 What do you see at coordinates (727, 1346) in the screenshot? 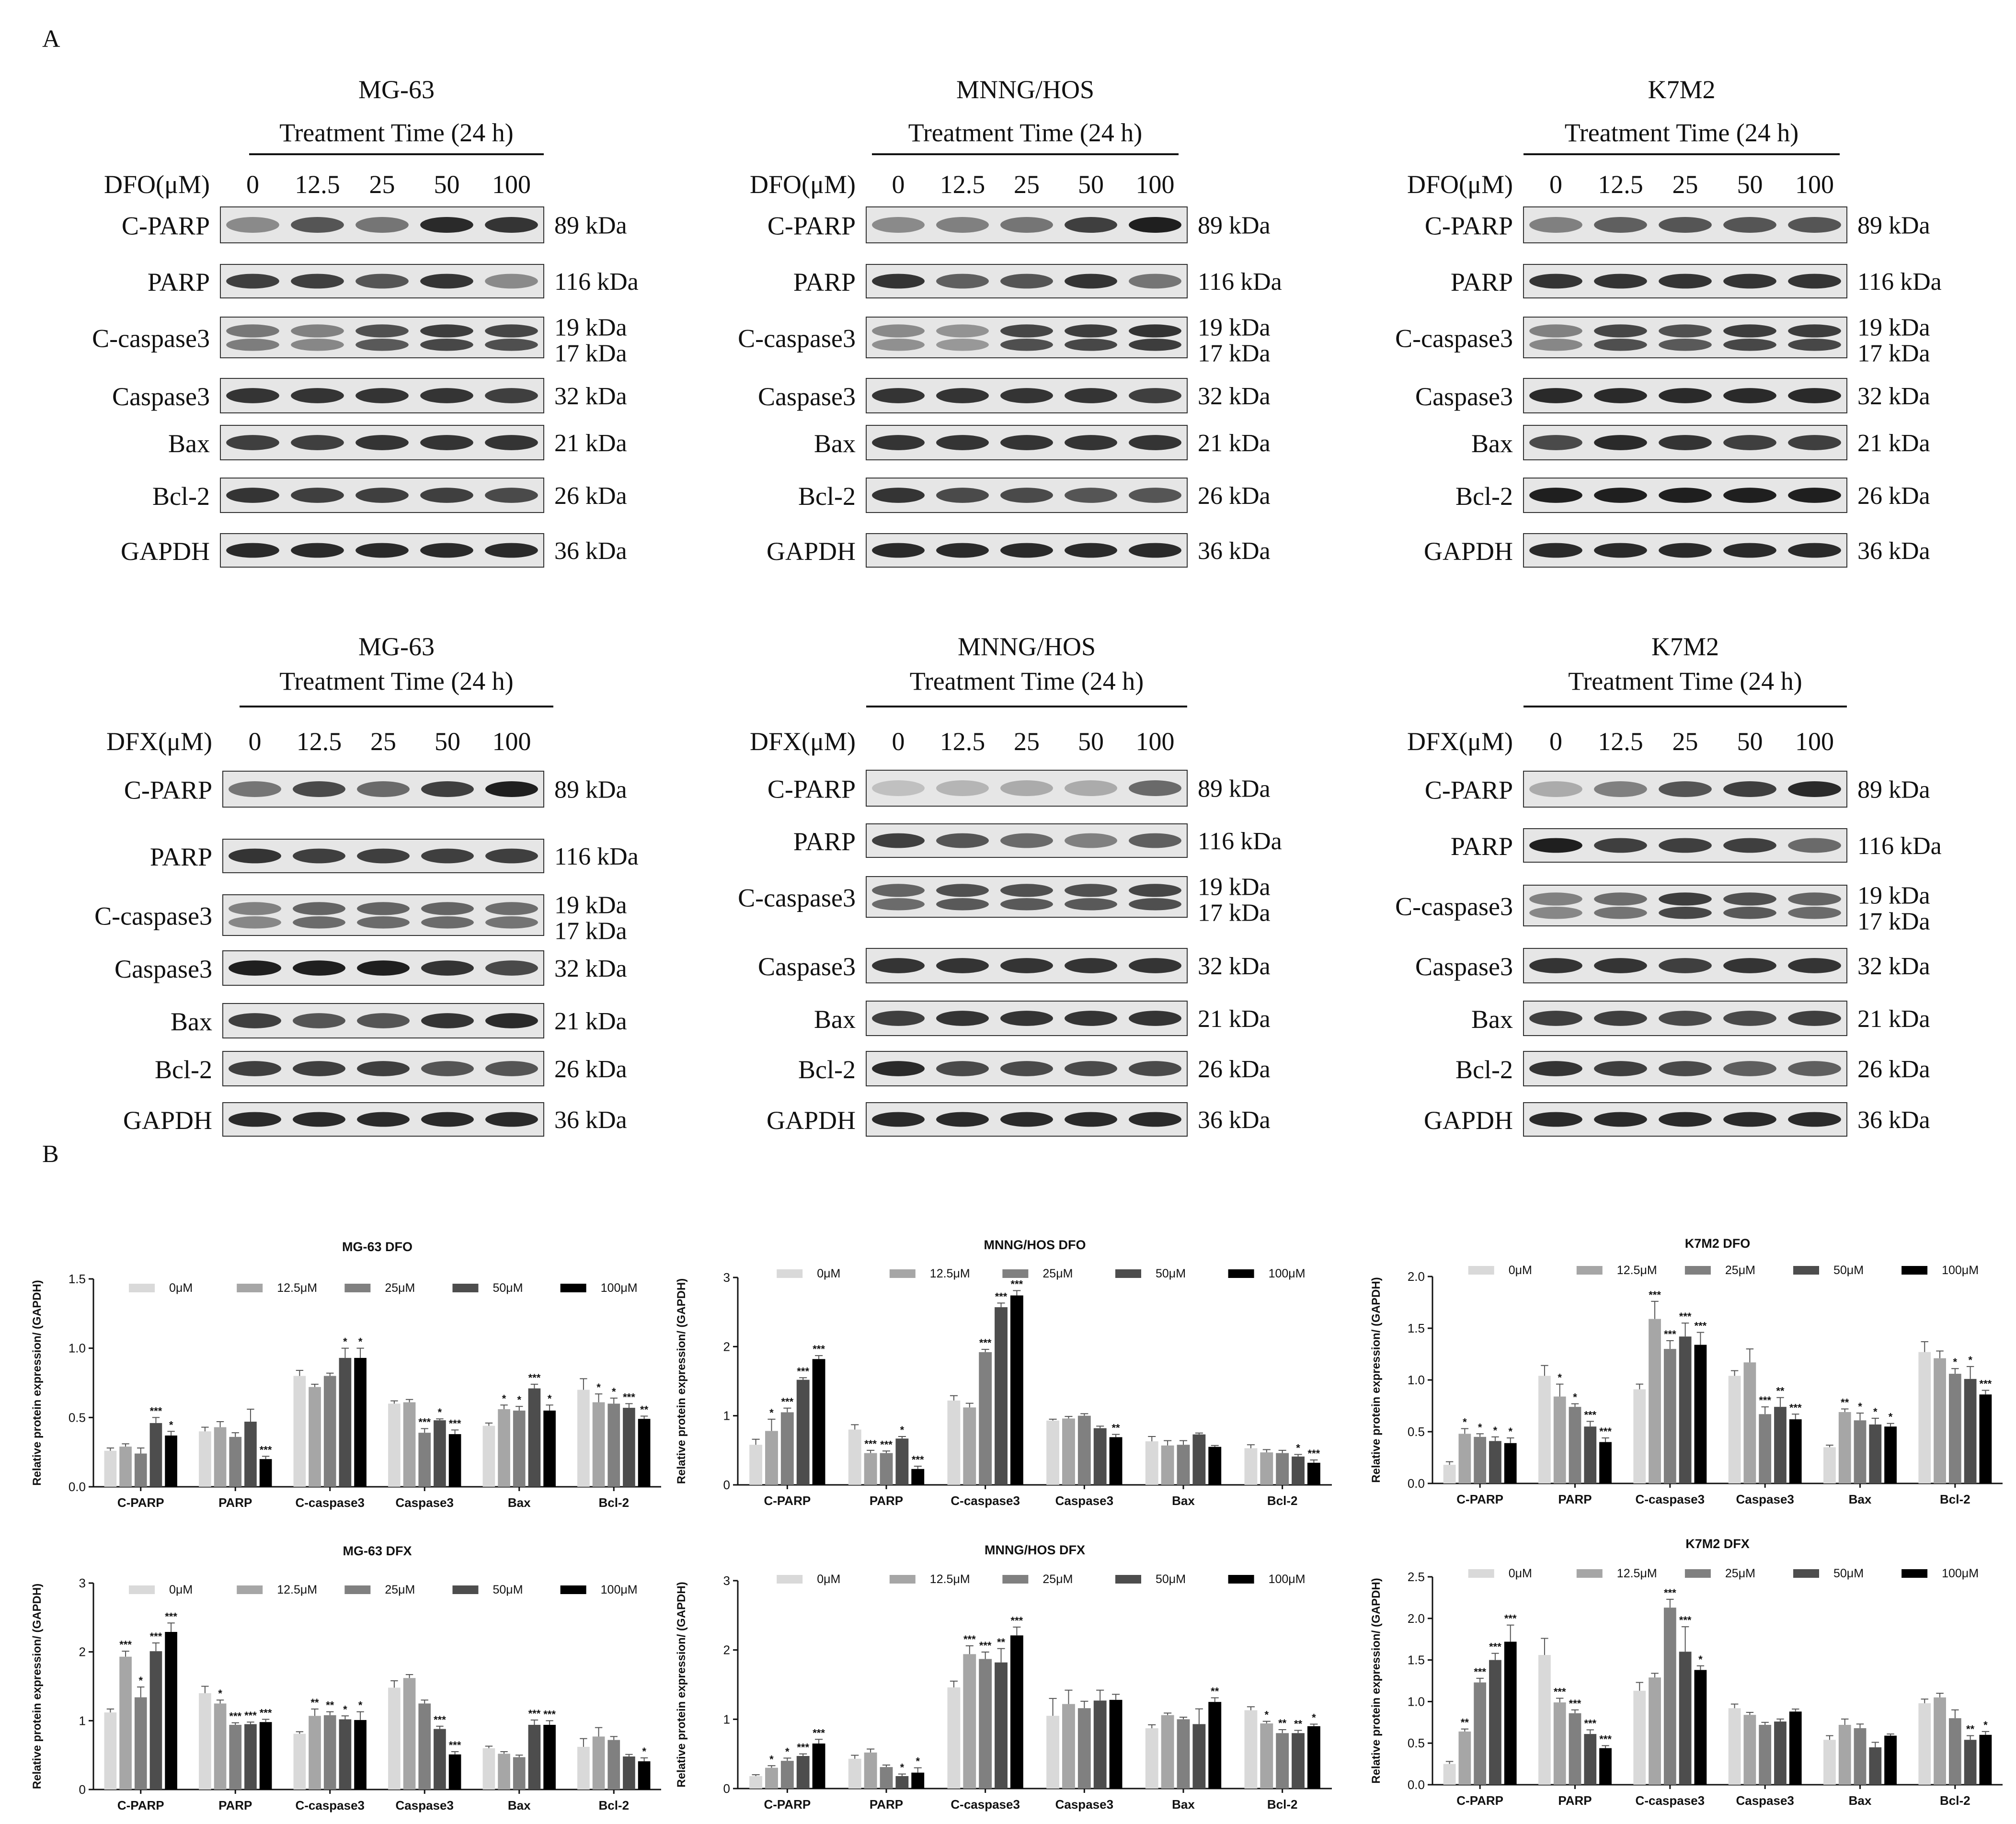
I see `chart-y-tick-label: 2` at bounding box center [727, 1346].